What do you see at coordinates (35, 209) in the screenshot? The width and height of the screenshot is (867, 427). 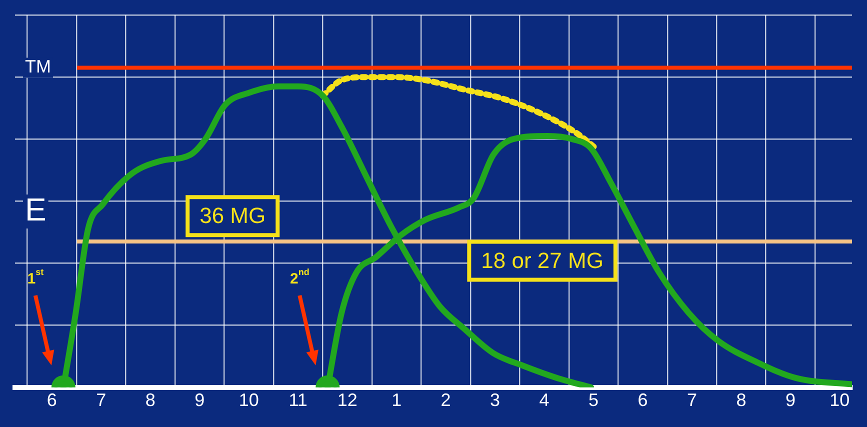 I see `ref-line-label: E` at bounding box center [35, 209].